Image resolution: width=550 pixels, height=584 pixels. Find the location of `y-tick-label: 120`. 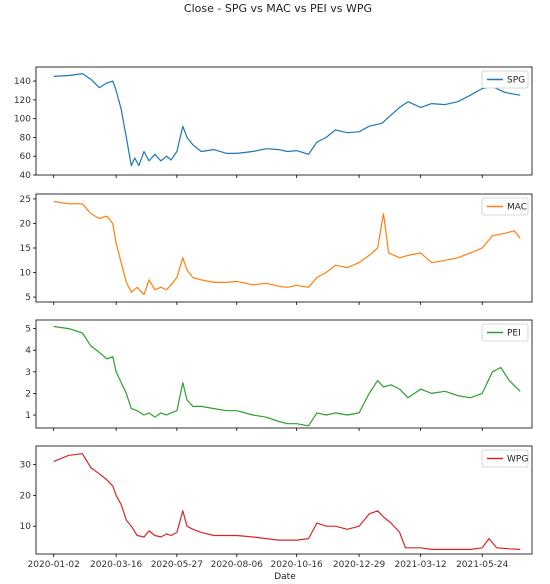

y-tick-label: 120 is located at coordinates (22, 101).